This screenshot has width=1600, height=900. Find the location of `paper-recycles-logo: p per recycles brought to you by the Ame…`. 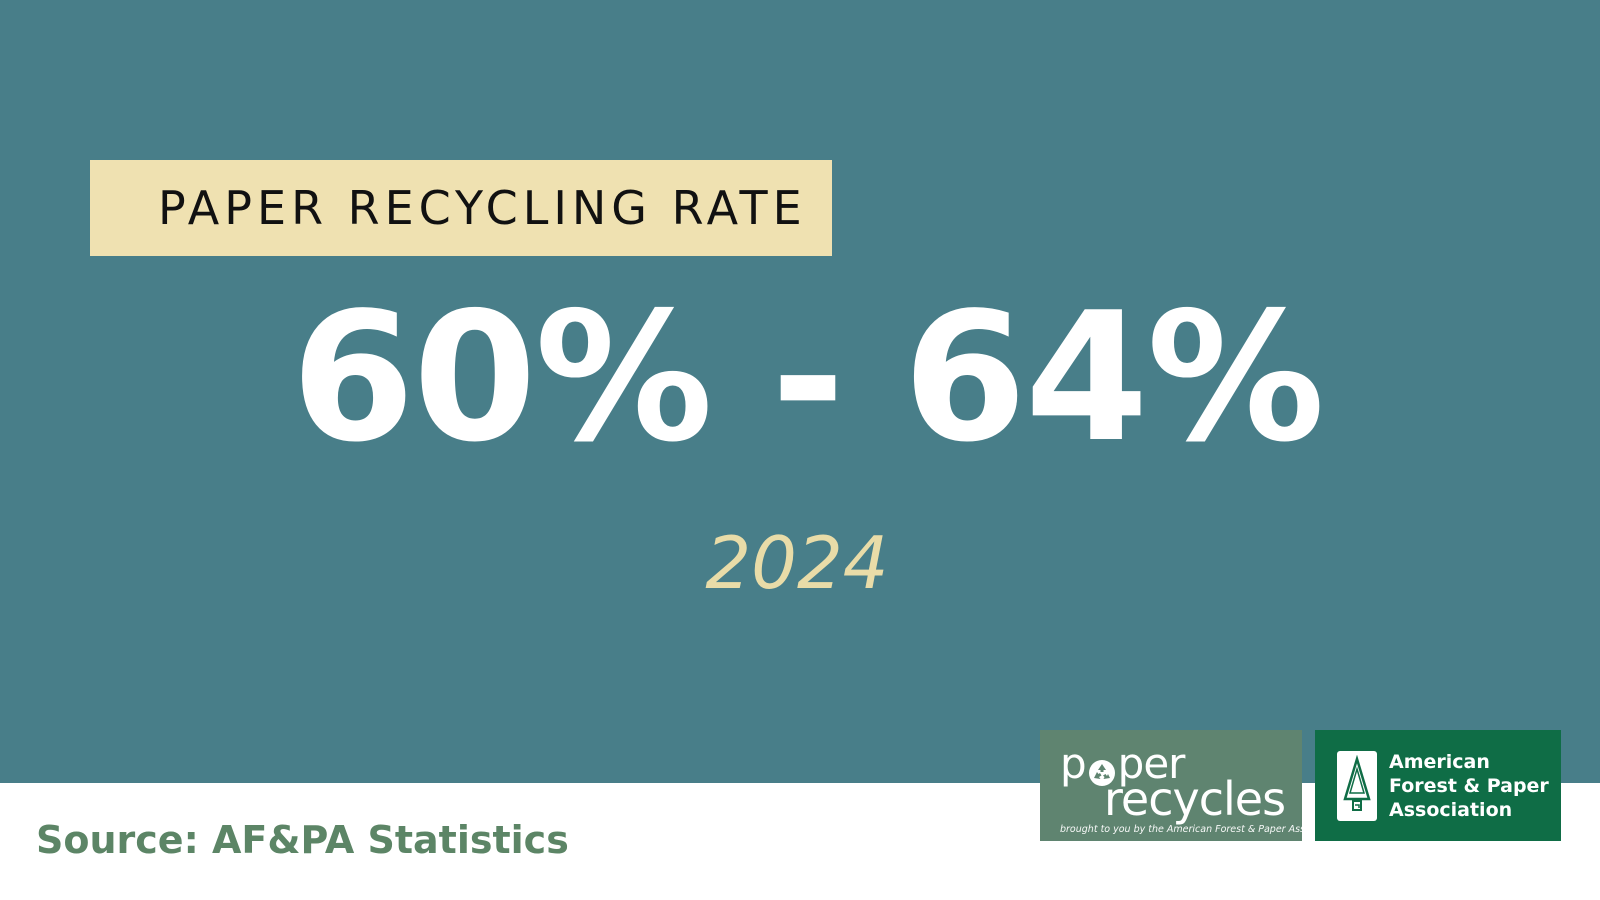

paper-recycles-logo: p per recycles brought to you by the Ame… is located at coordinates (1171, 785).